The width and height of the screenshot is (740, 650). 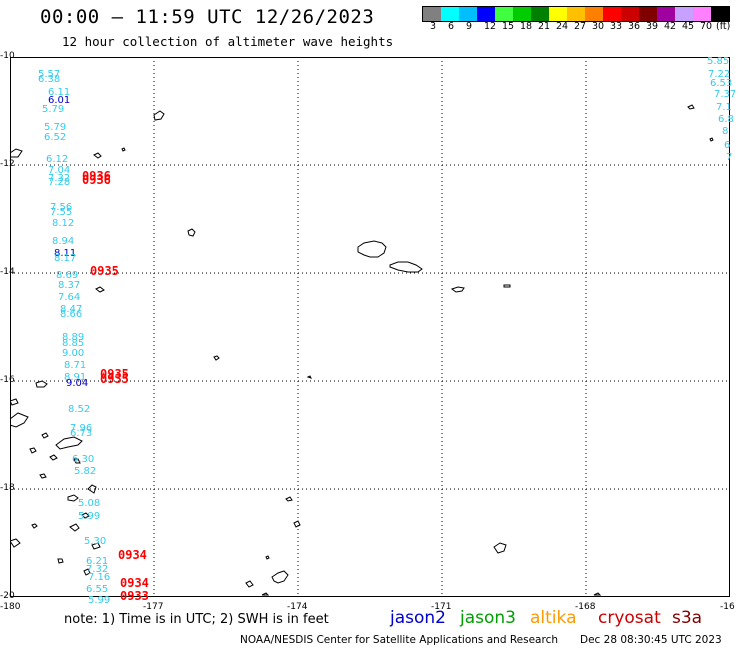 What do you see at coordinates (73, 353) in the screenshot?
I see `wave-height-value: 9.00` at bounding box center [73, 353].